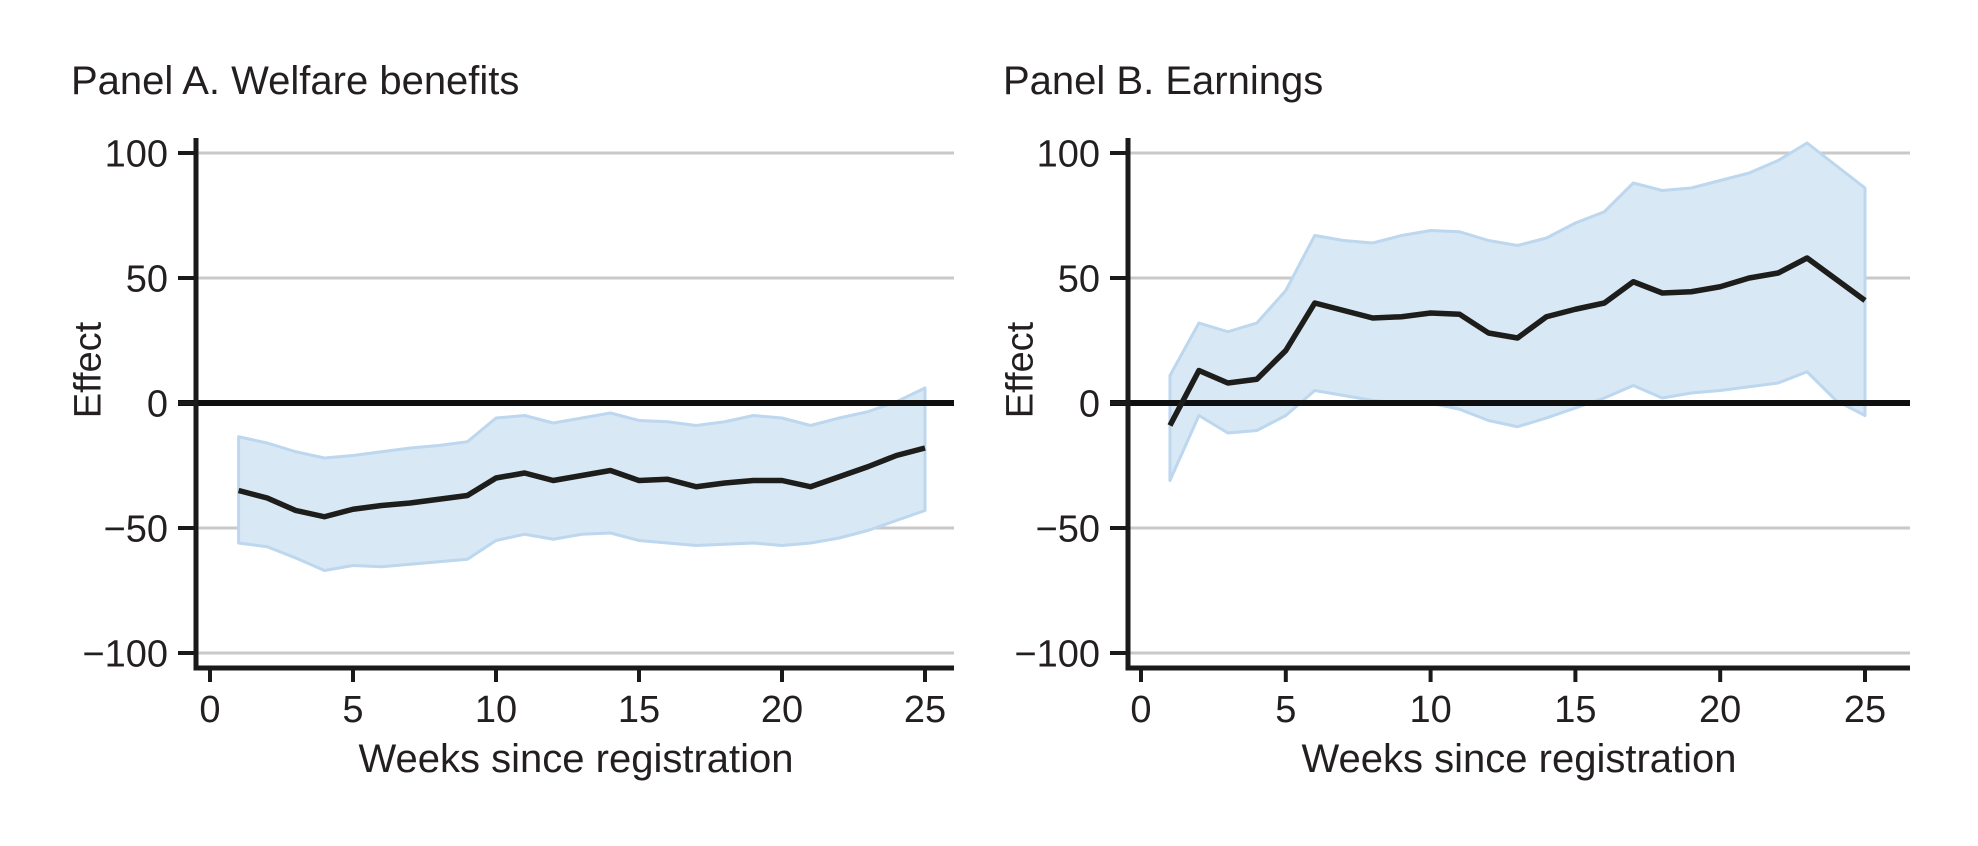 This screenshot has width=1978, height=846. What do you see at coordinates (88, 370) in the screenshot?
I see `panel-a-y-axis-label: Effect` at bounding box center [88, 370].